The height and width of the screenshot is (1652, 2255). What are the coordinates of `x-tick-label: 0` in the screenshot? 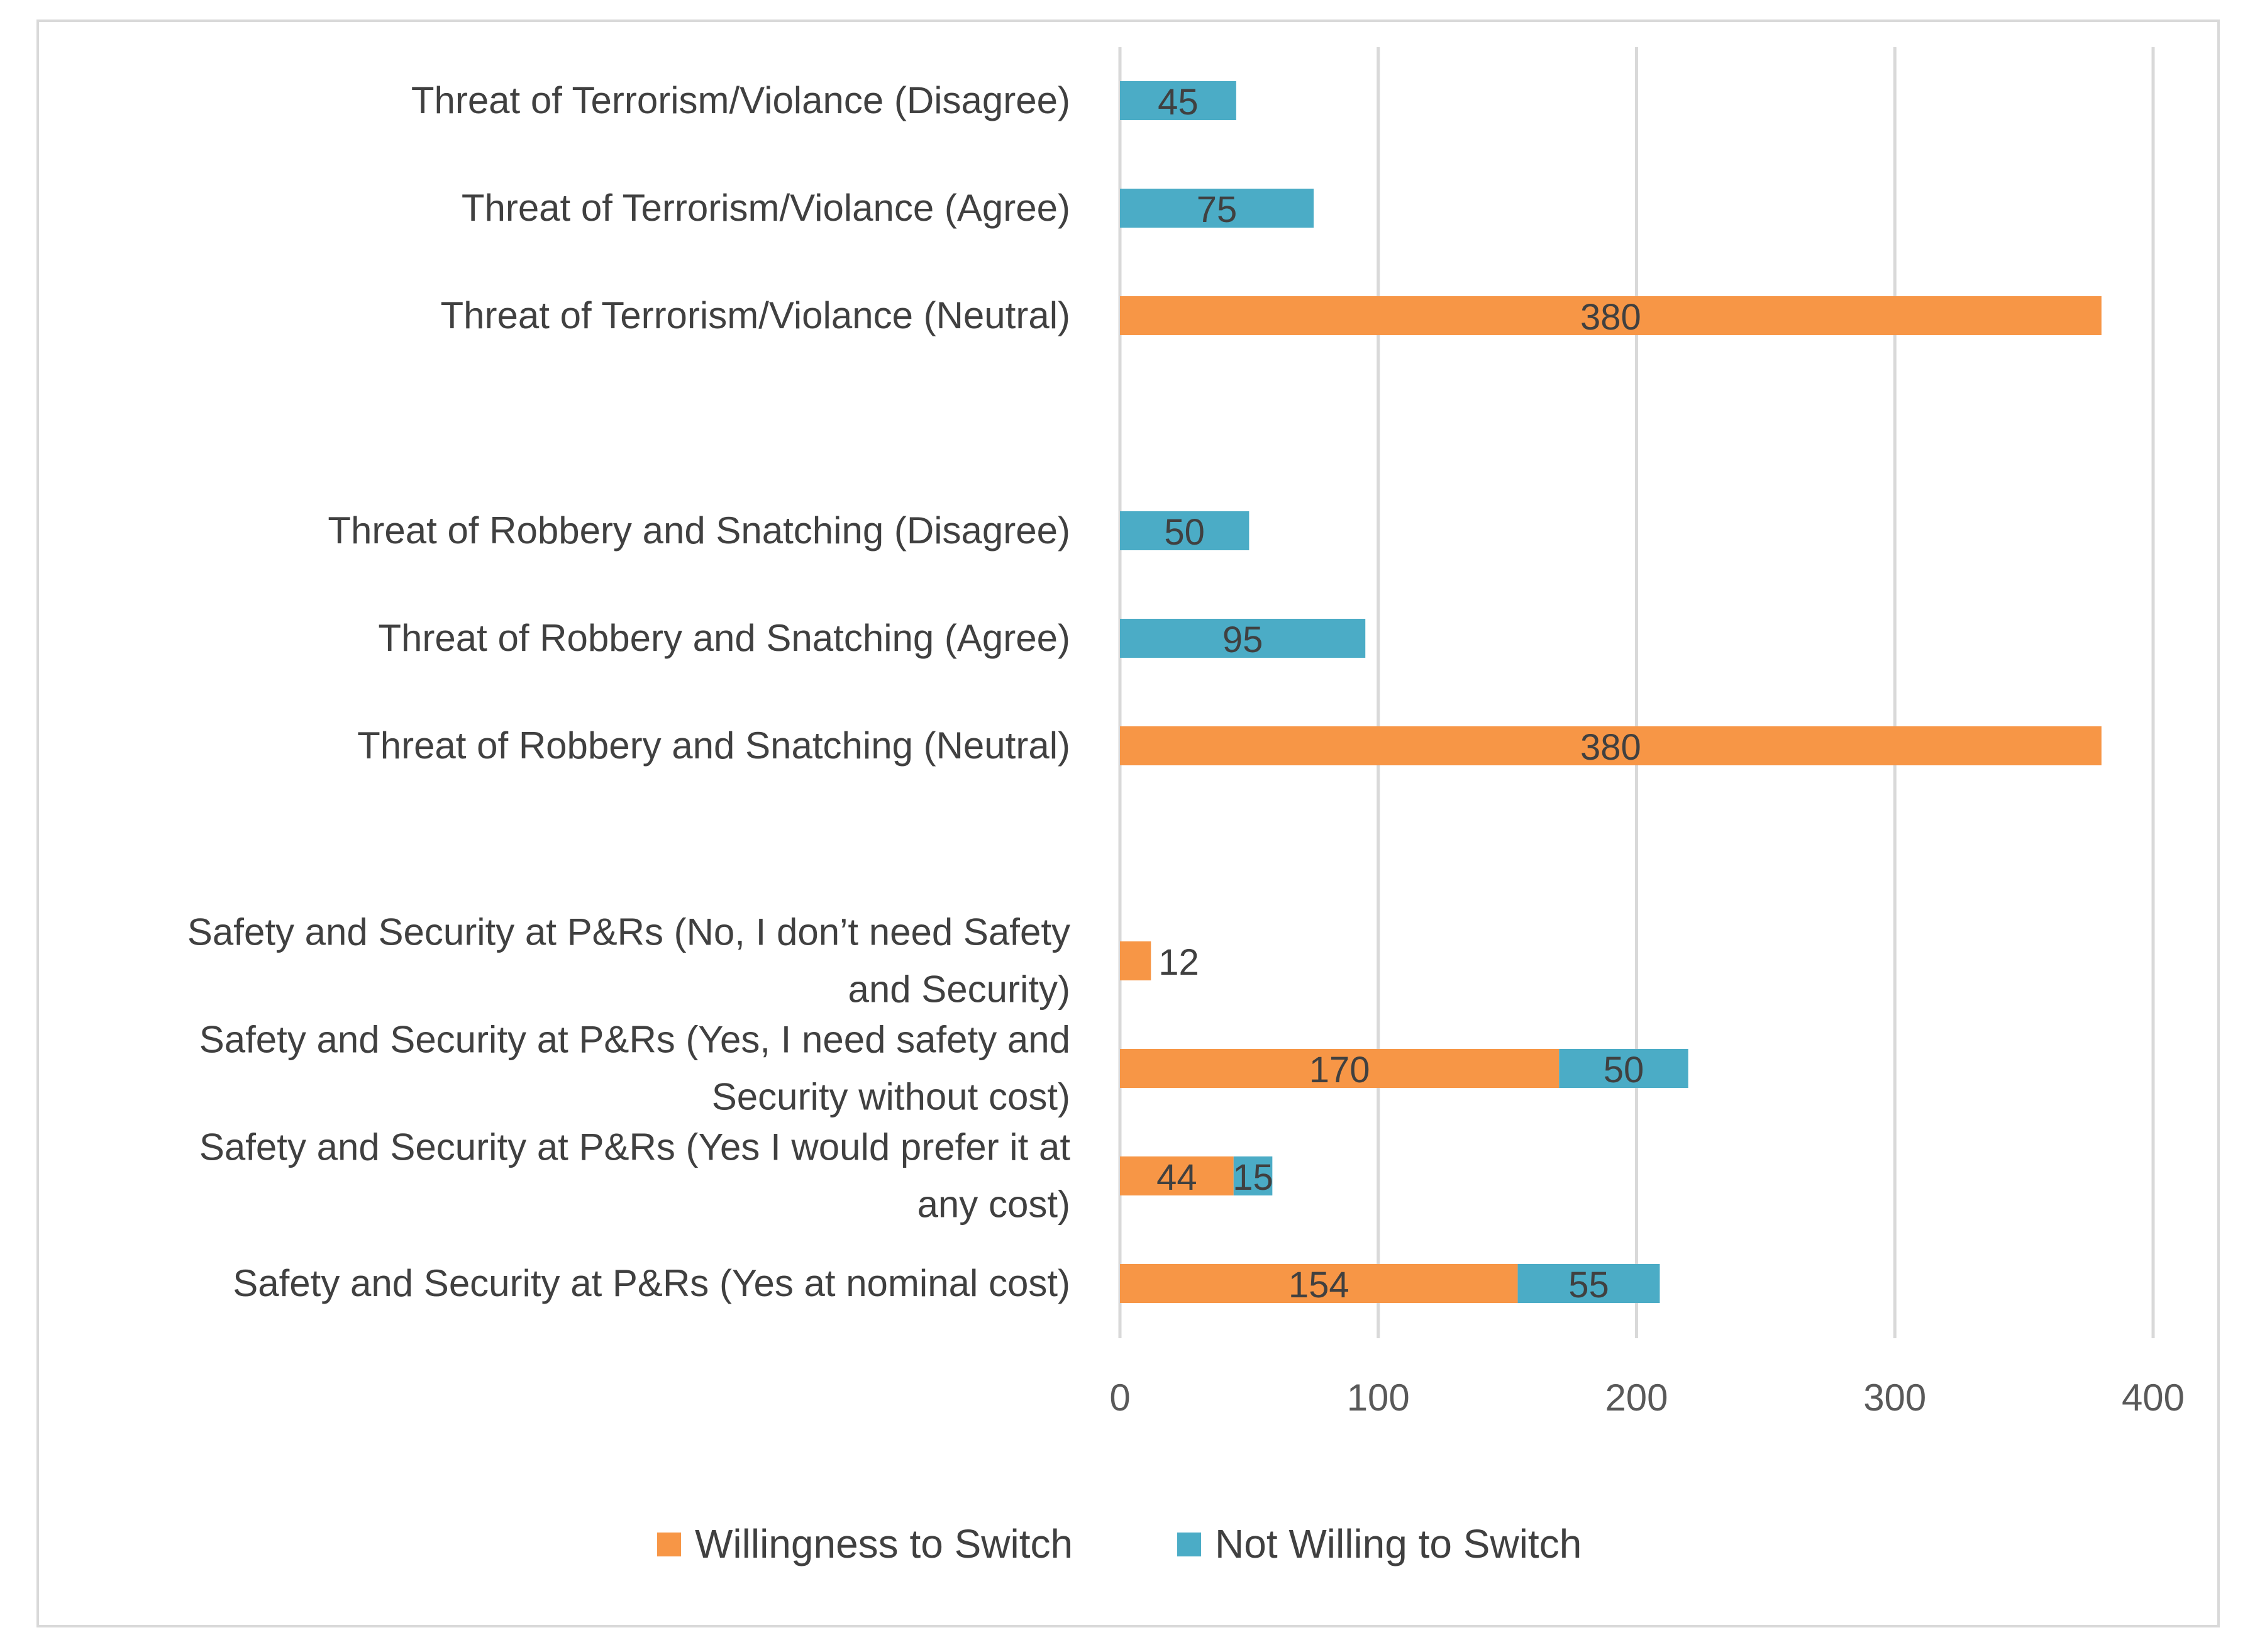 It's located at (1120, 1398).